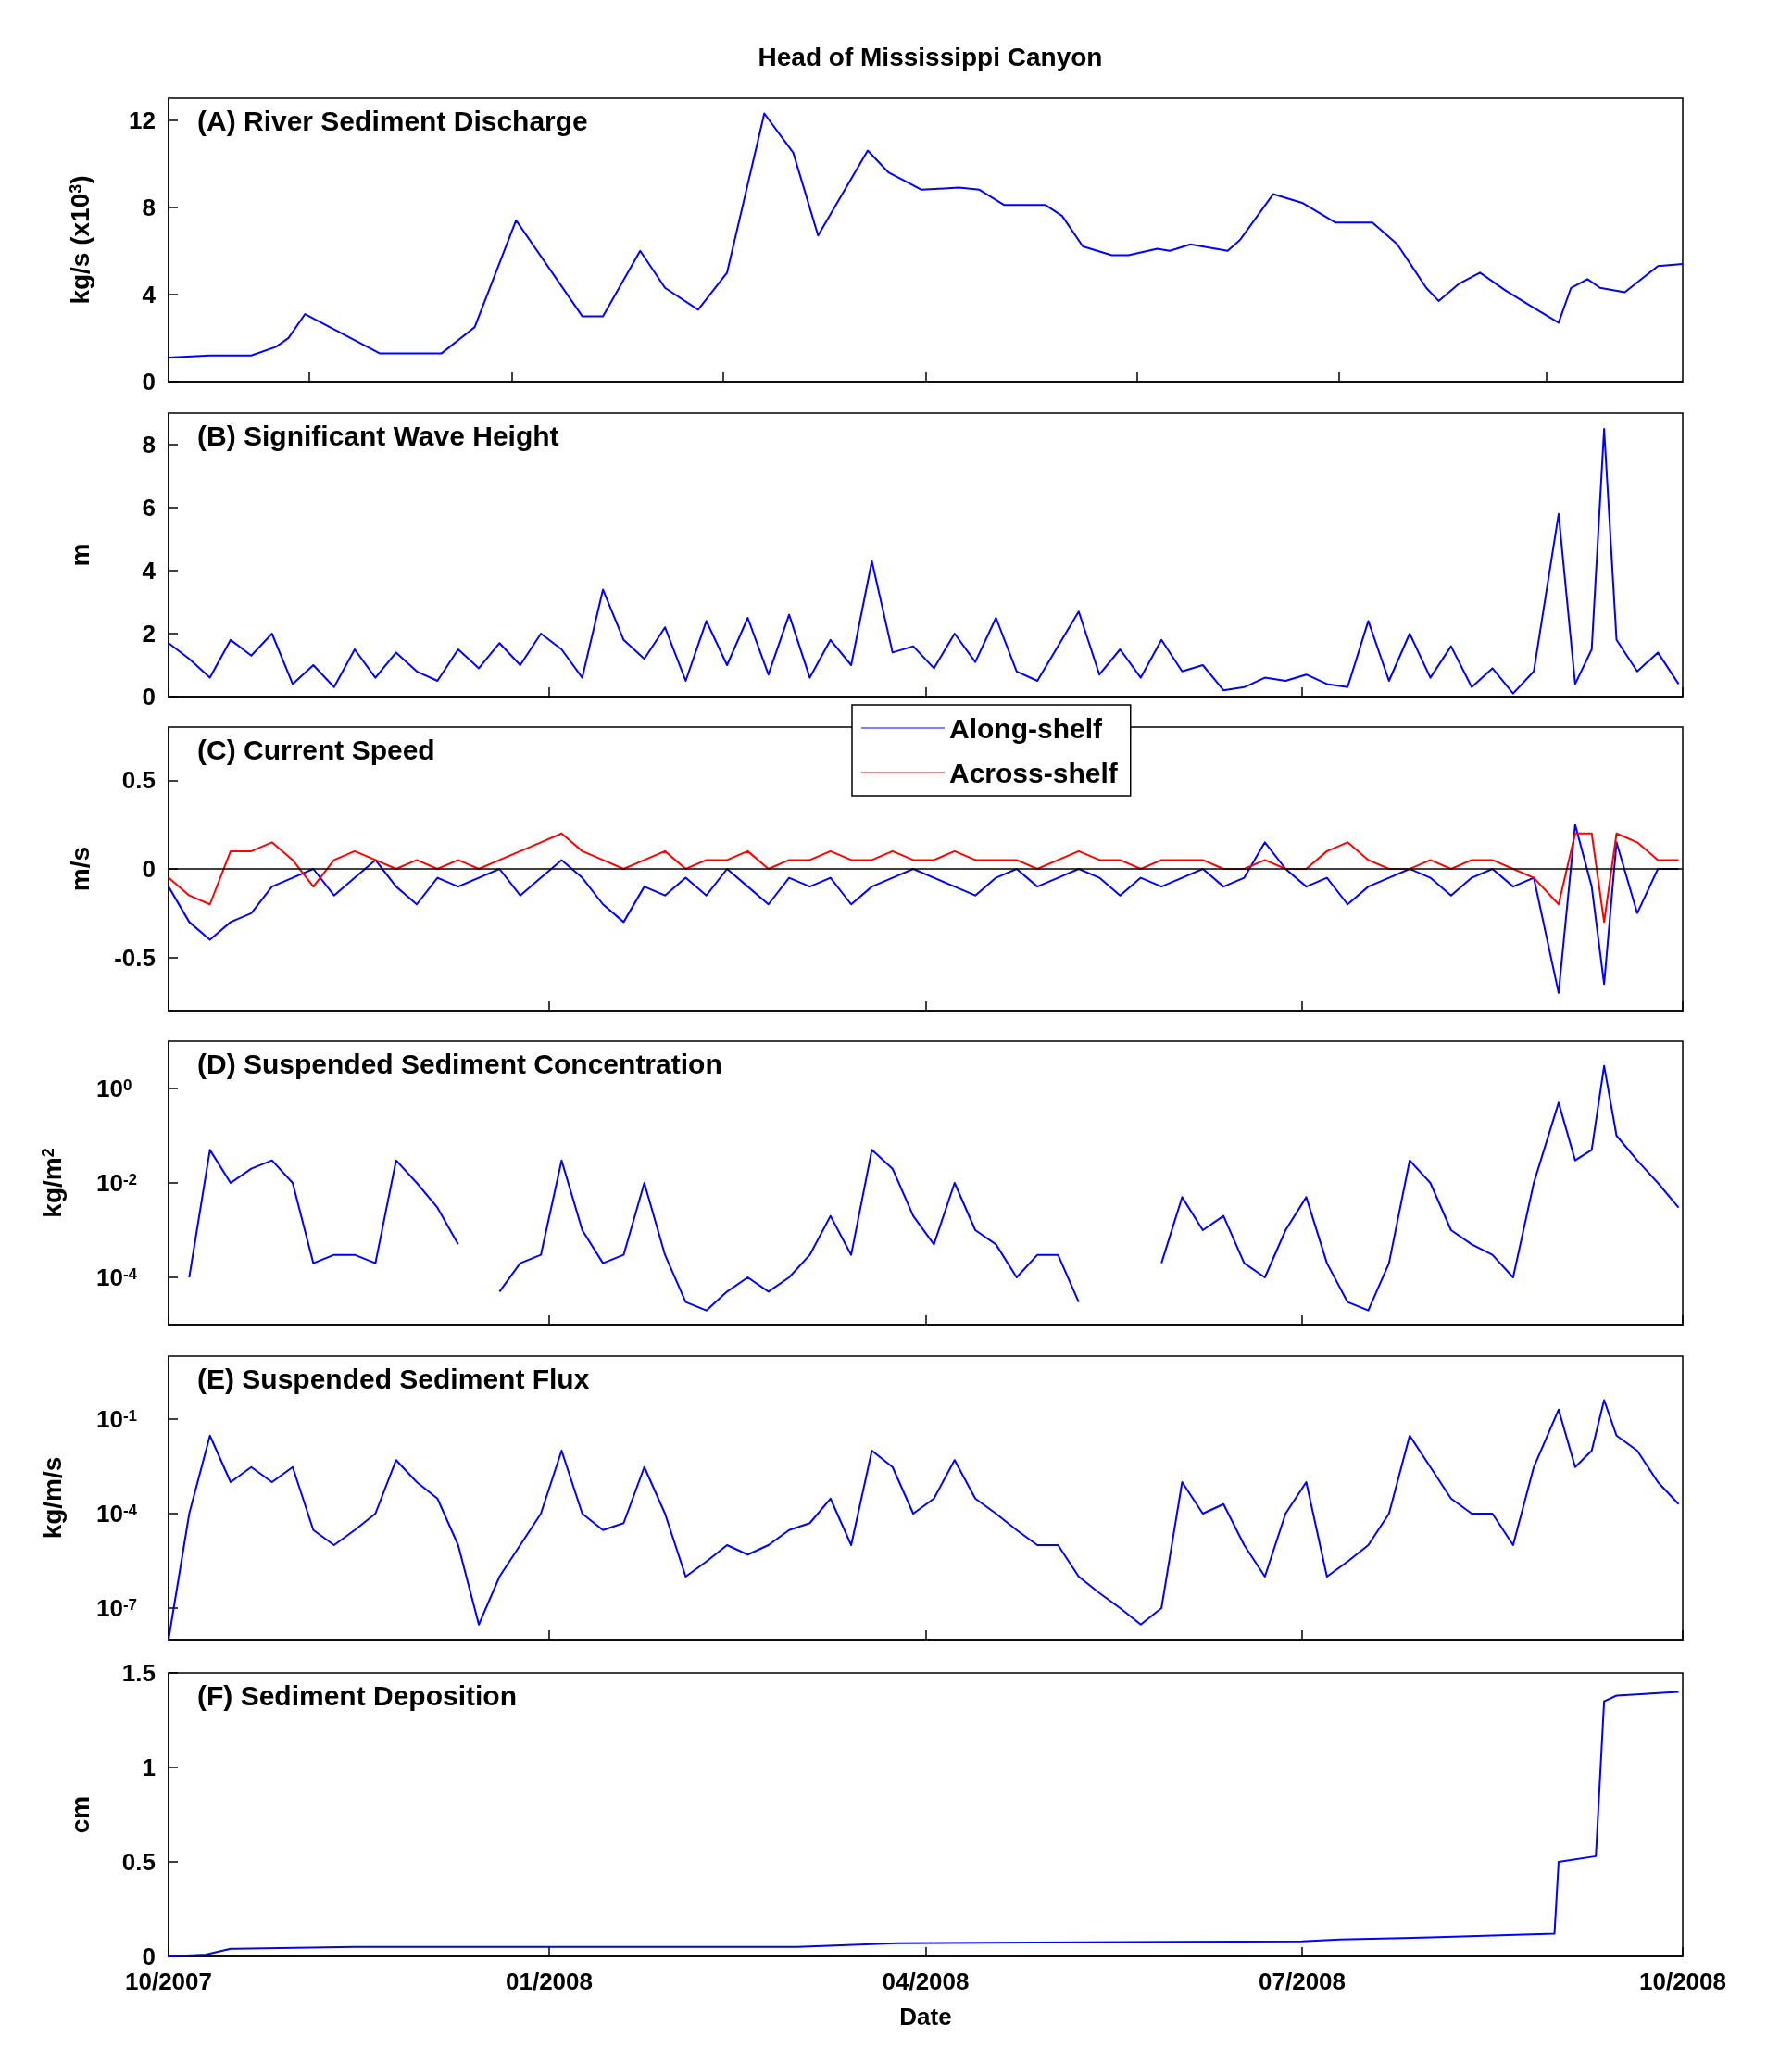 This screenshot has width=1792, height=2062. What do you see at coordinates (549, 1981) in the screenshot?
I see `x-tick-label: 01/2008` at bounding box center [549, 1981].